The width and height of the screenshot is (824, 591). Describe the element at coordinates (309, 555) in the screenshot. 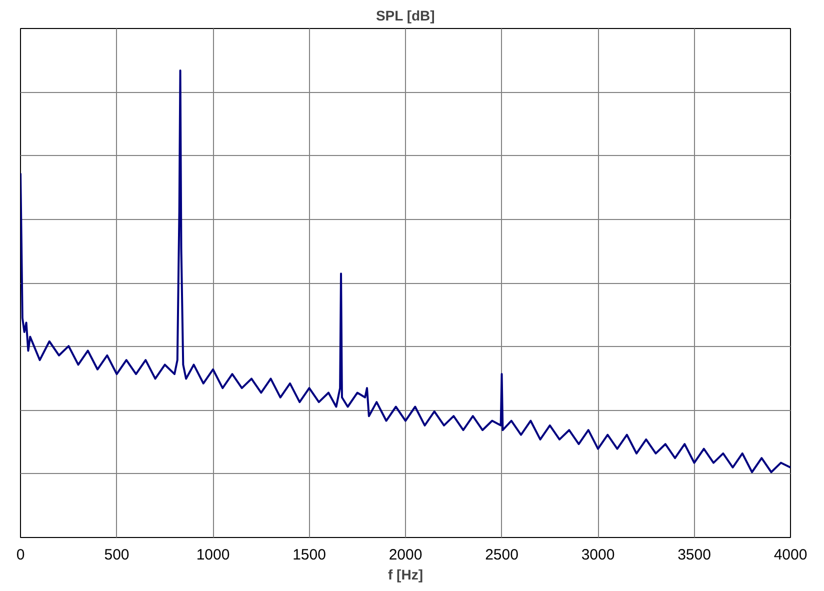

I see `x-tick-label: 1500` at that location.